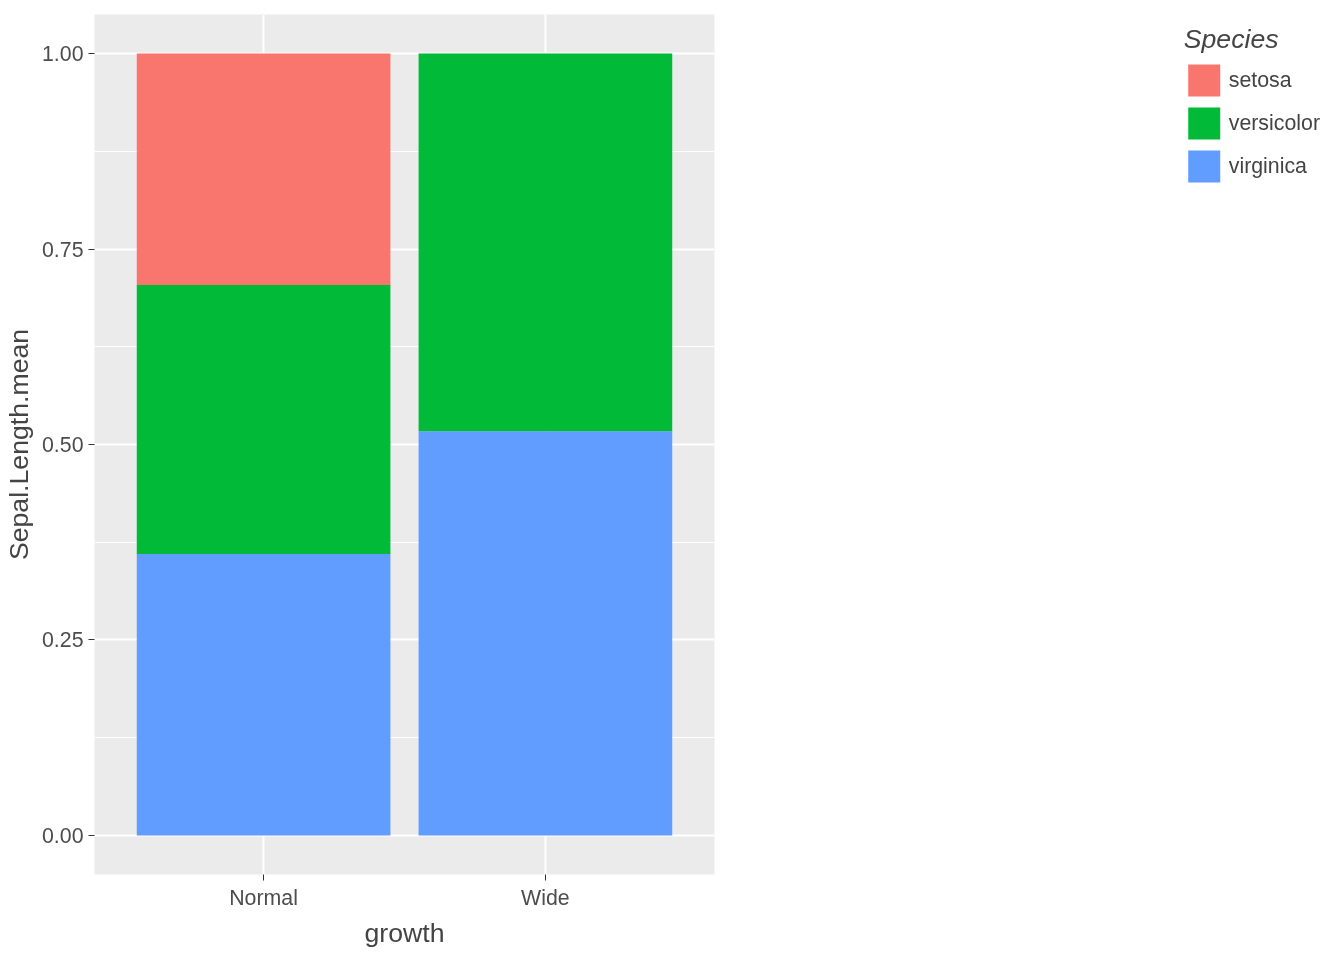  What do you see at coordinates (62, 640) in the screenshot?
I see `y-tick-label: 0.25` at bounding box center [62, 640].